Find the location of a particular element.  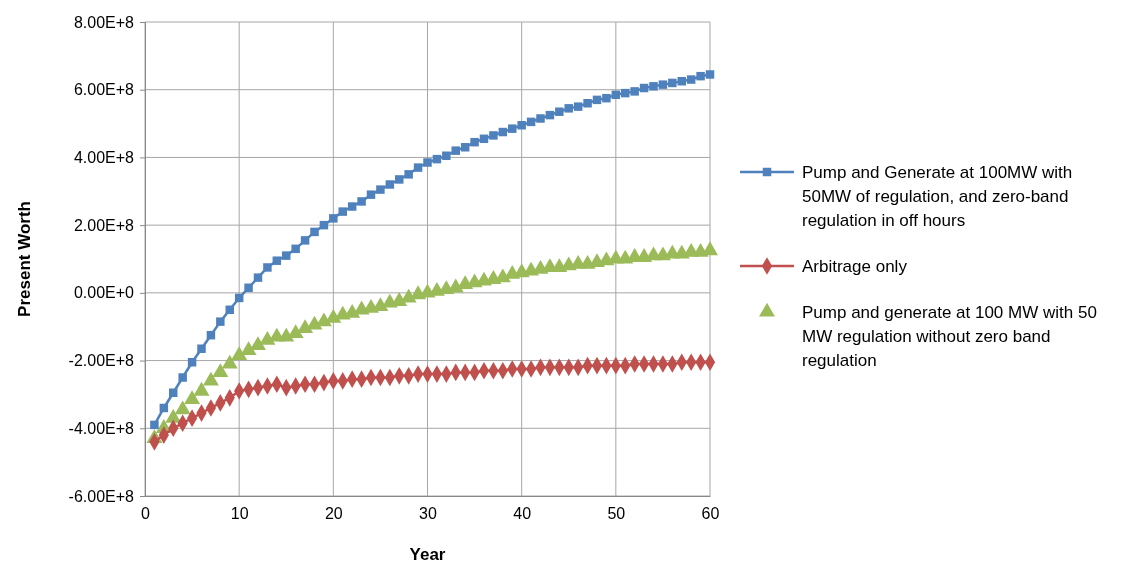

x-tick-label: 40 is located at coordinates (522, 514).